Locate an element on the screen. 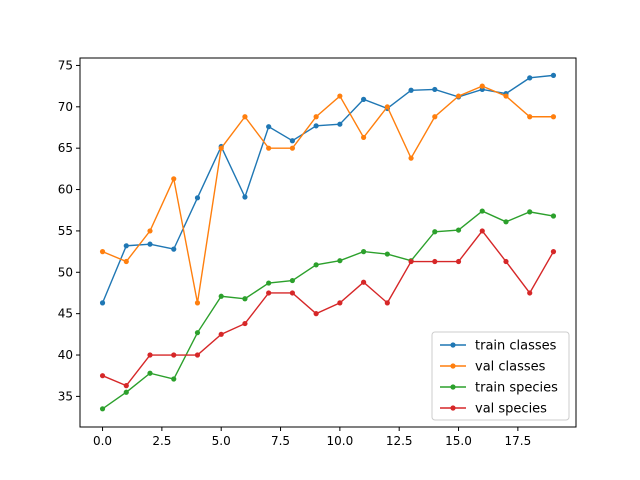 This screenshot has height=480, width=640. x-tick-label: 17.5 is located at coordinates (517, 441).